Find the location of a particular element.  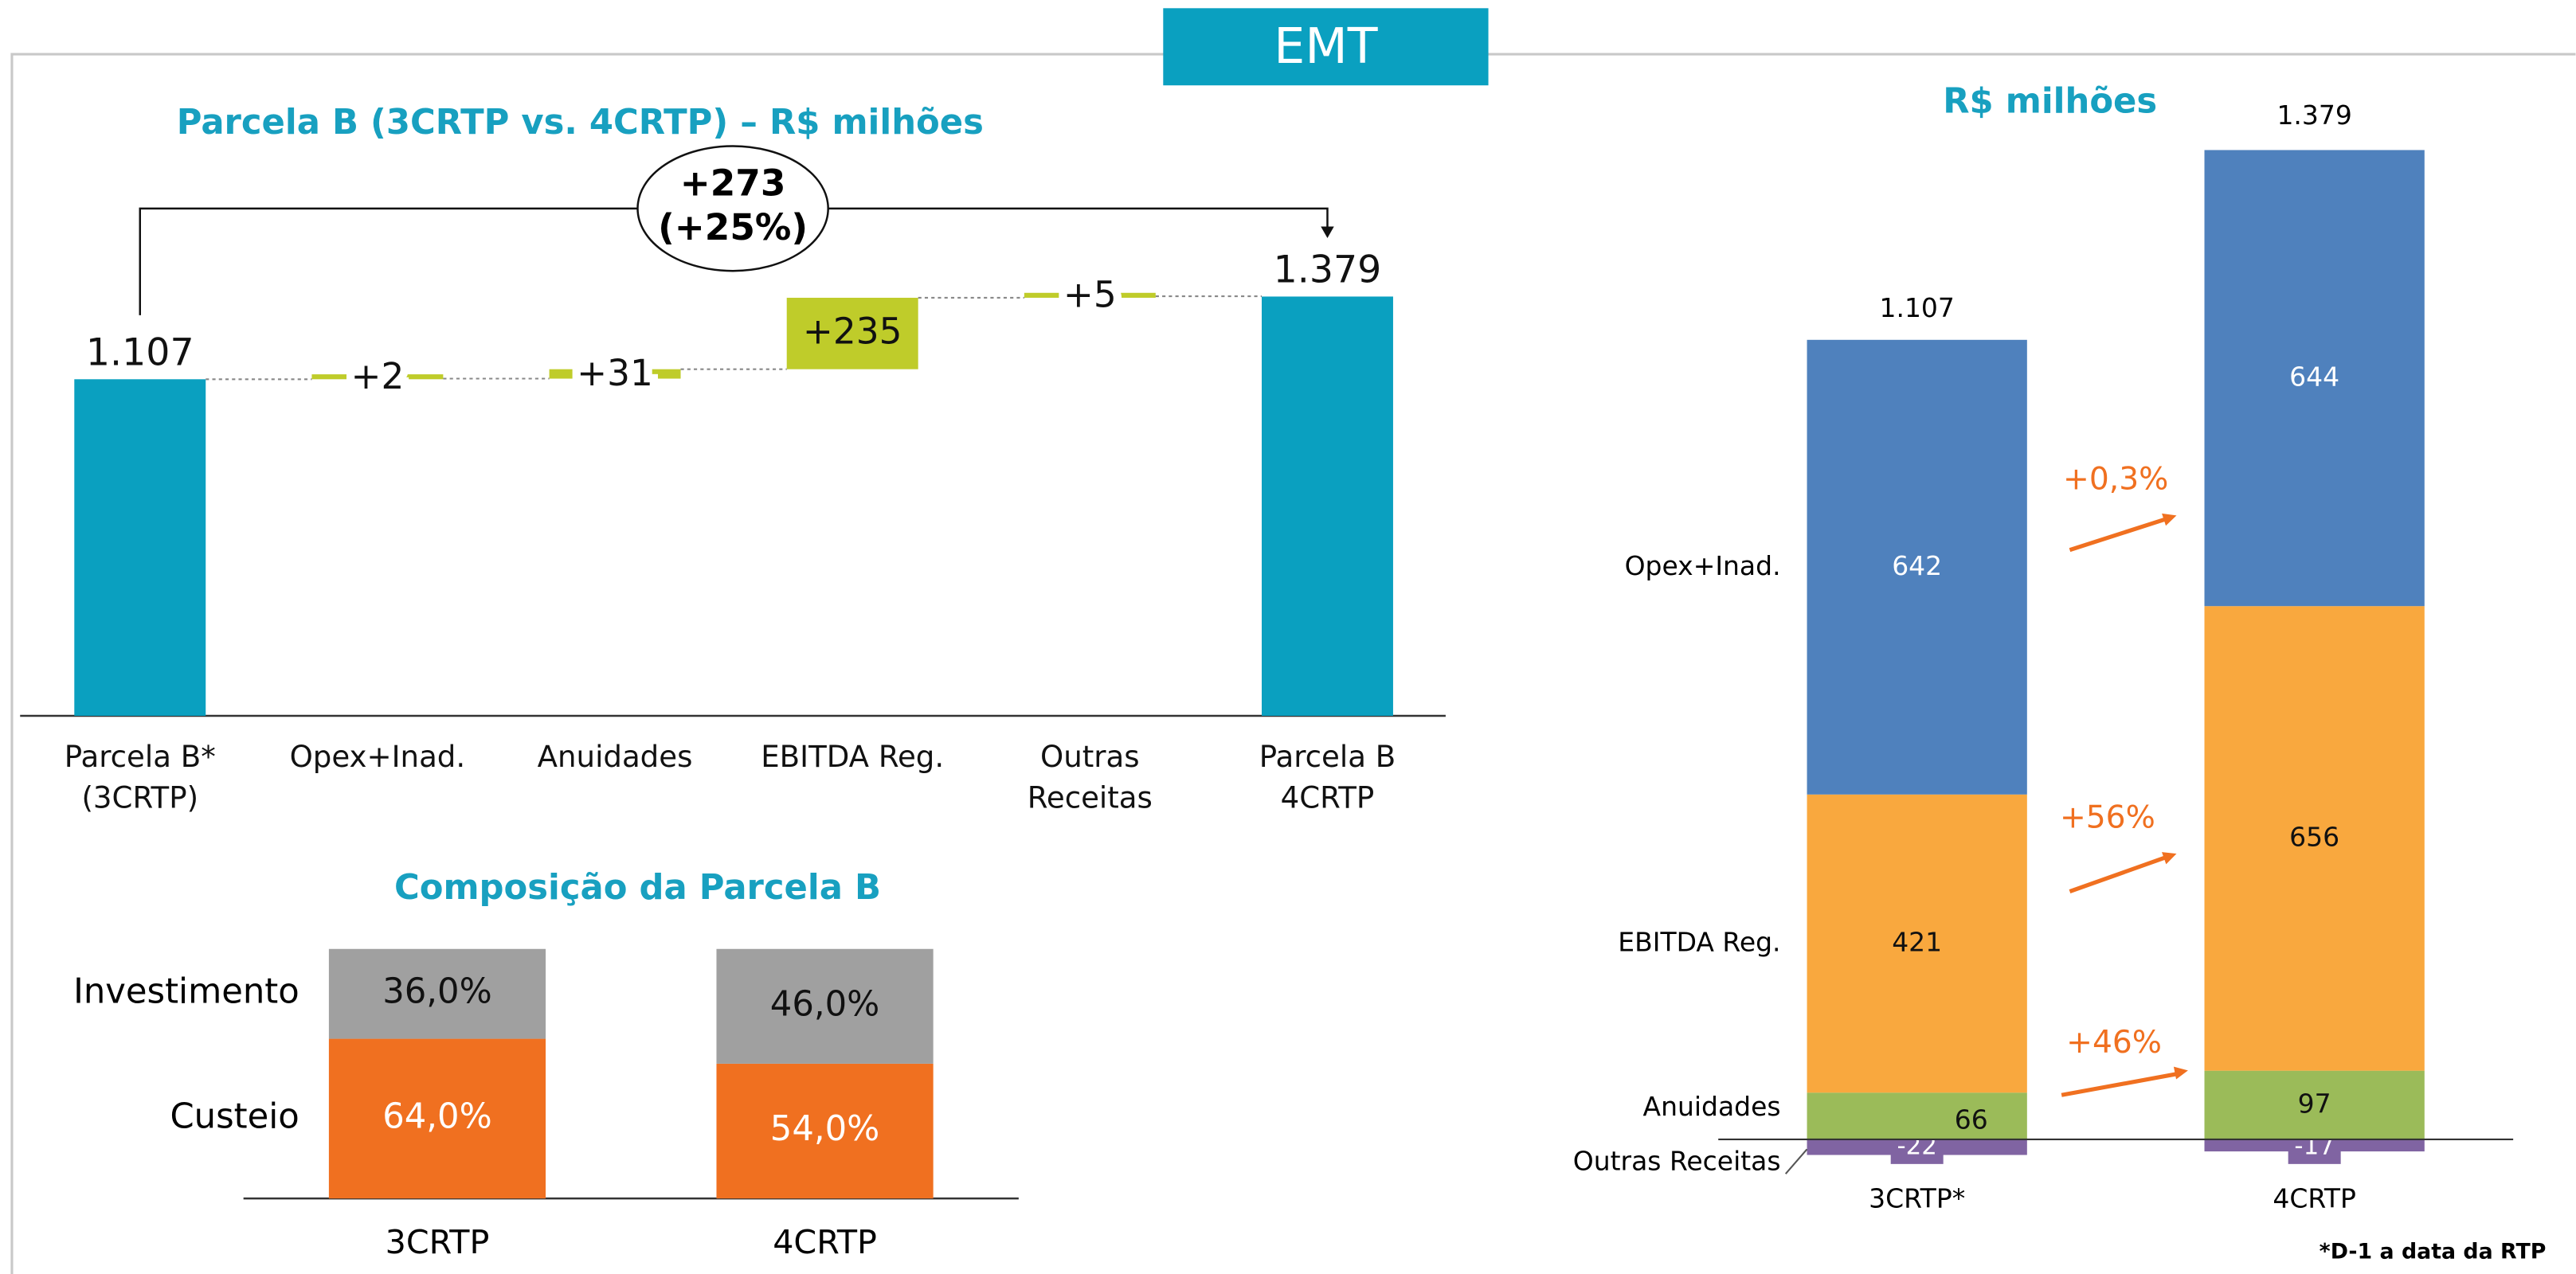

annotation: +0,3% is located at coordinates (2115, 480).